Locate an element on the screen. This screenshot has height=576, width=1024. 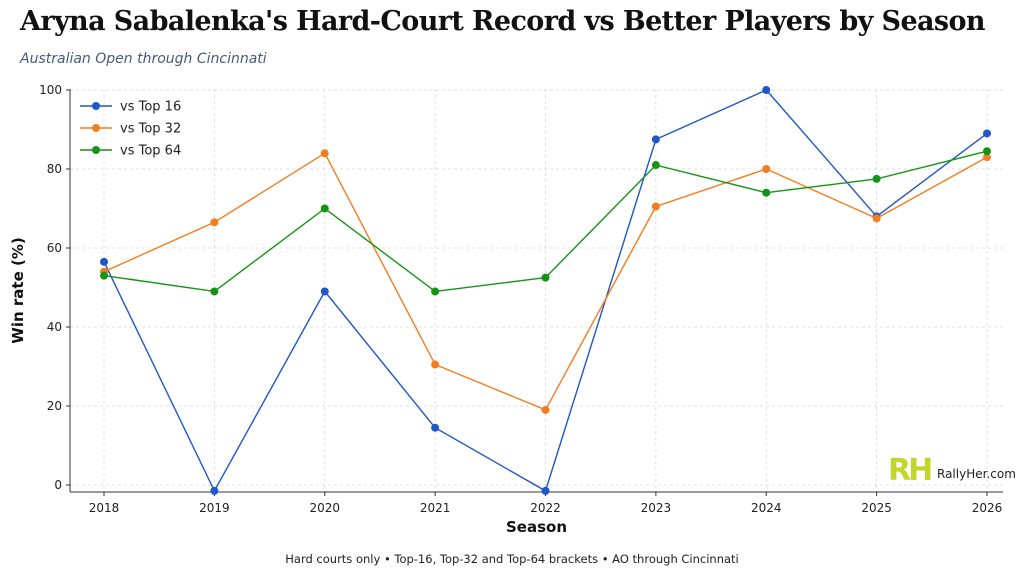
x-tick-label: 2020 is located at coordinates (324, 508).